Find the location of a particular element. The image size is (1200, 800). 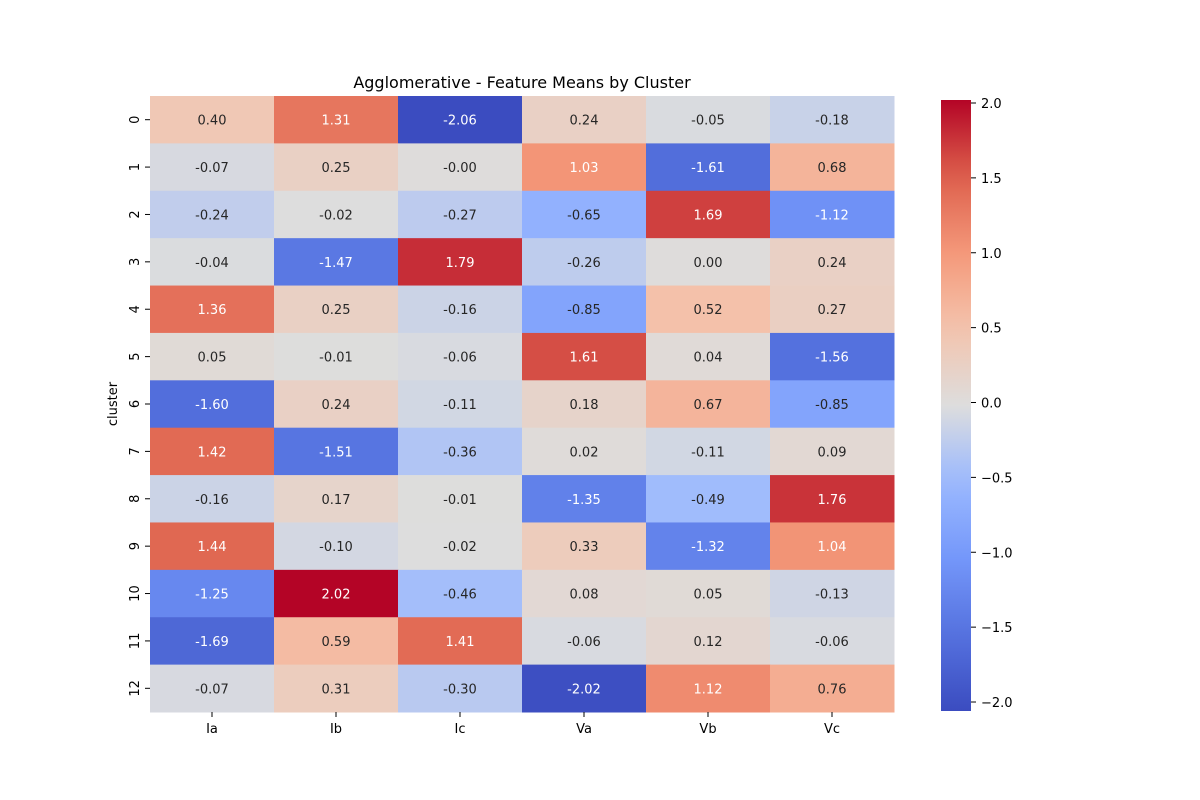

cell-value-label: 1.31 is located at coordinates (336, 121).